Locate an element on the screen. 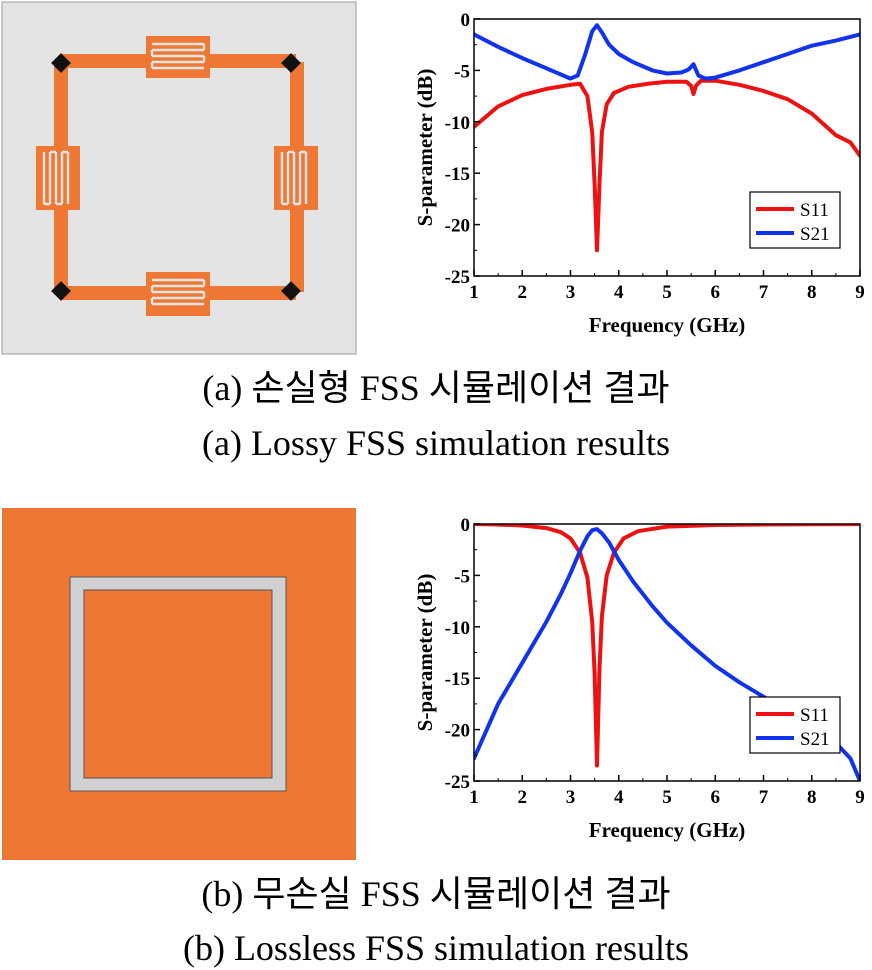  lossless-fss-unit-cell is located at coordinates (179, 684).